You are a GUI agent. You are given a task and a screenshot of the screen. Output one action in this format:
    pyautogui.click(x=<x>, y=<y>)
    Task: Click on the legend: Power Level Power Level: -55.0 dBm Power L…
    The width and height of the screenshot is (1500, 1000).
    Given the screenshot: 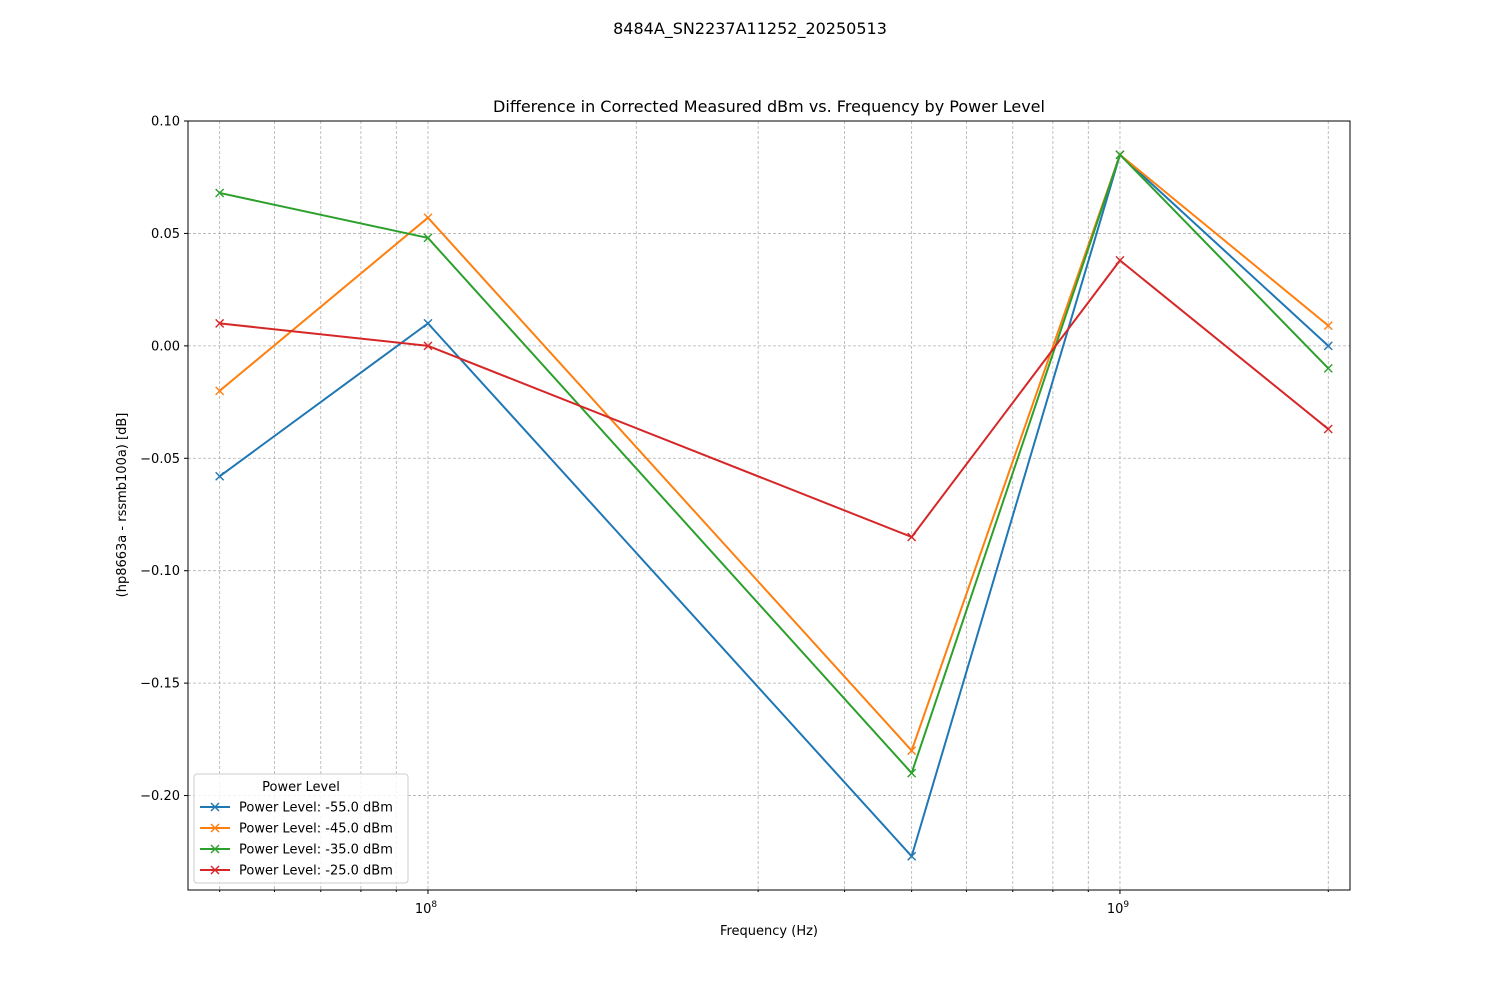 What is the action you would take?
    pyautogui.click(x=301, y=828)
    